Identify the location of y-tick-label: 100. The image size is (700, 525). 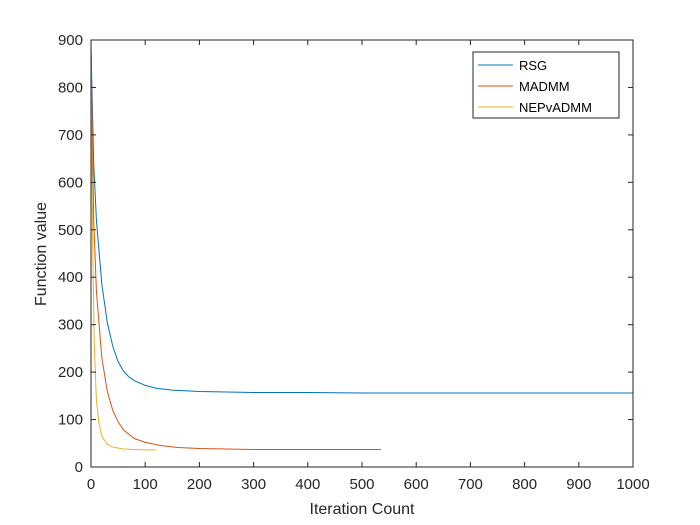
(70, 420).